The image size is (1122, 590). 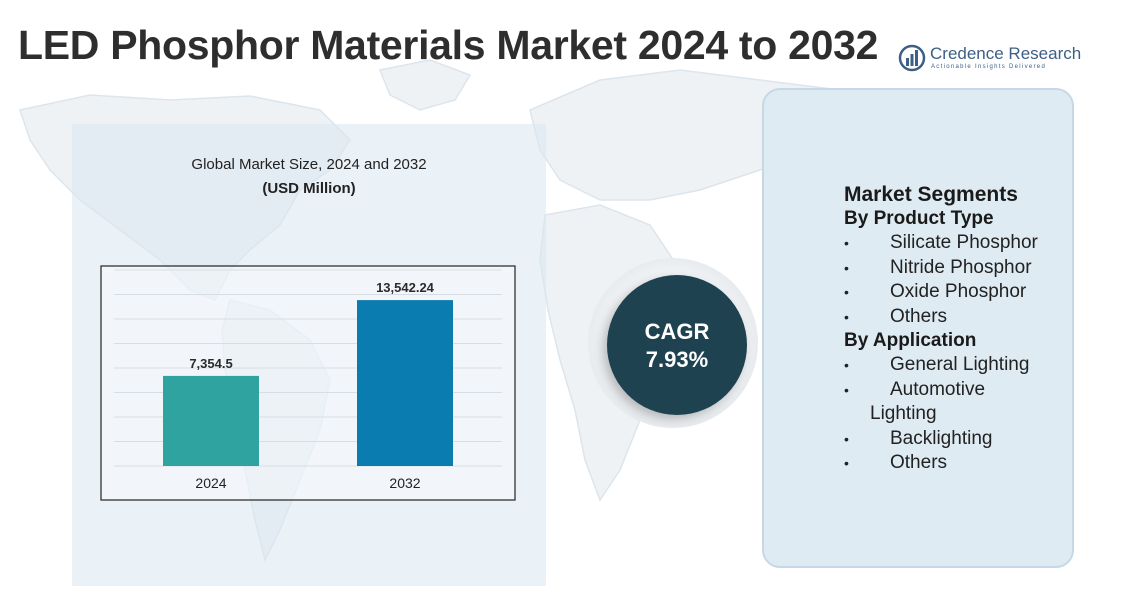 I want to click on bar-2024, so click(x=211, y=420).